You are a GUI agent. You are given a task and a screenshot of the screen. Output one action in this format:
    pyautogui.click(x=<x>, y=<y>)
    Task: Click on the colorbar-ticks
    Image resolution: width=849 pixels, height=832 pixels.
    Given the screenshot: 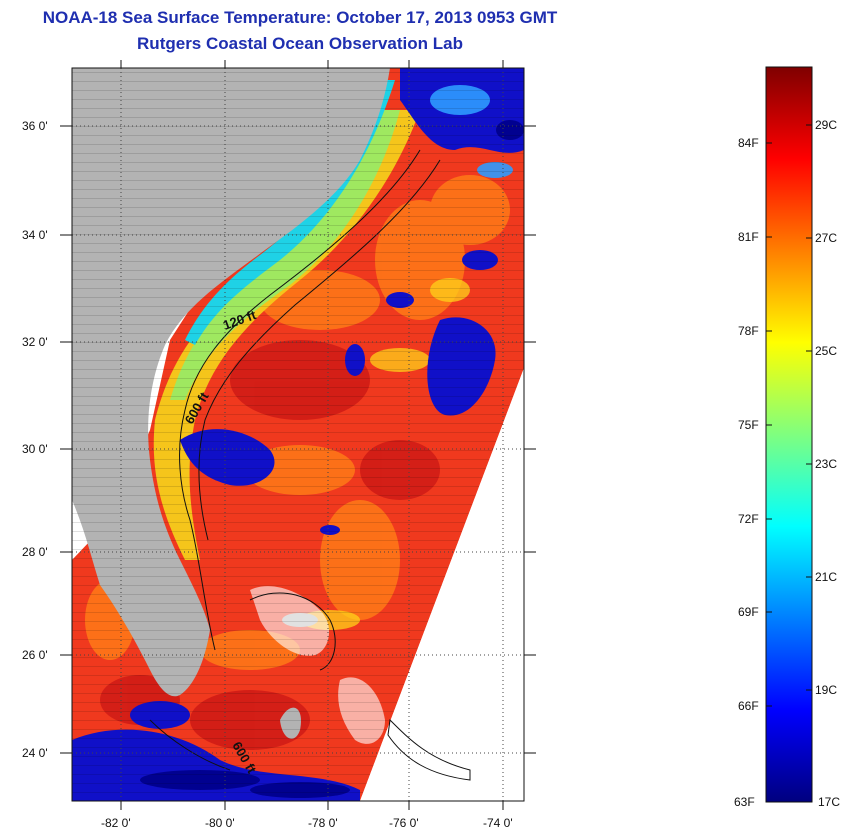 What is the action you would take?
    pyautogui.click(x=789, y=415)
    